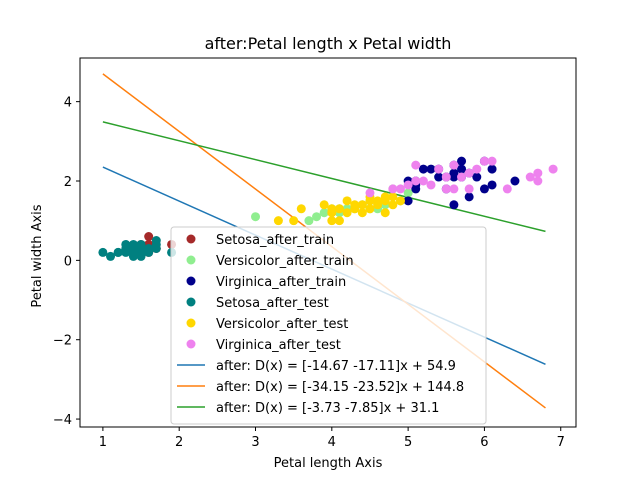 The image size is (640, 480). Describe the element at coordinates (281, 282) in the screenshot. I see `legend-label: Virginica_after_train` at that location.